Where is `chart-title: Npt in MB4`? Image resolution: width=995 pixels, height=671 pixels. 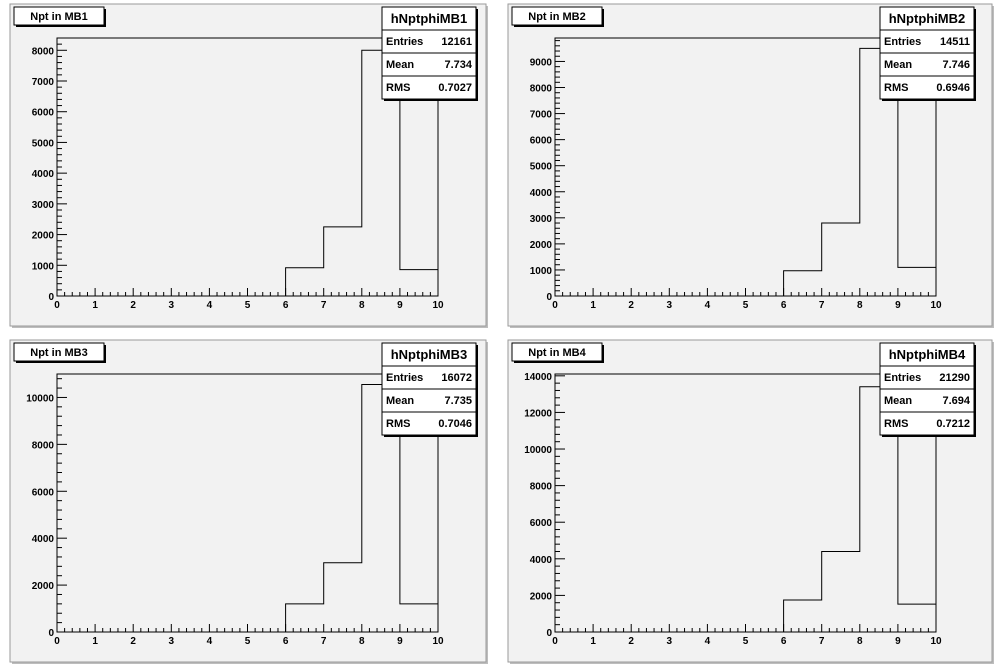 chart-title: Npt in MB4 is located at coordinates (557, 353).